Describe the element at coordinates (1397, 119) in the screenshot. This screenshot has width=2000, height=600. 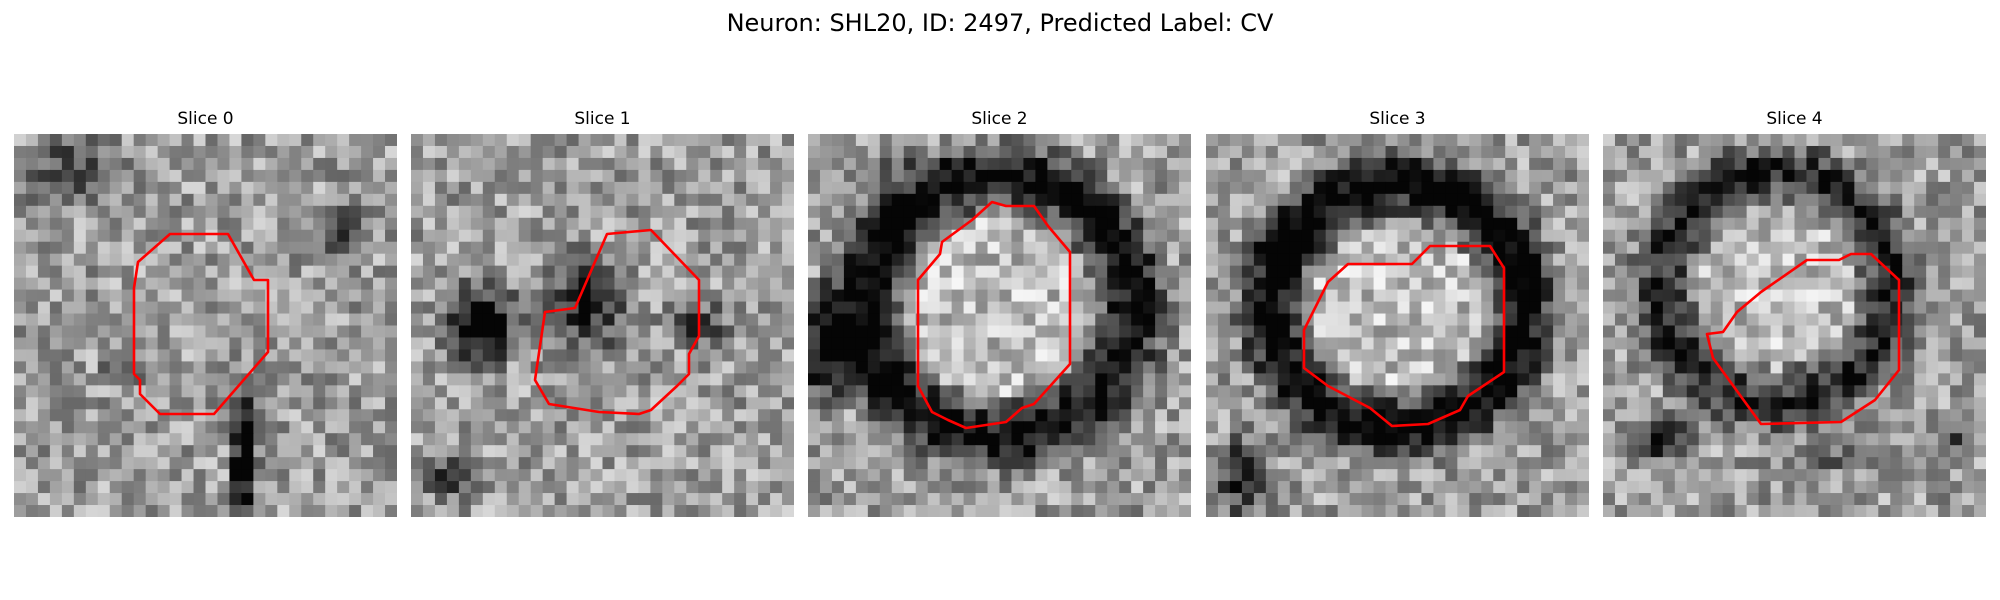
I see `slice-title: Slice 3` at that location.